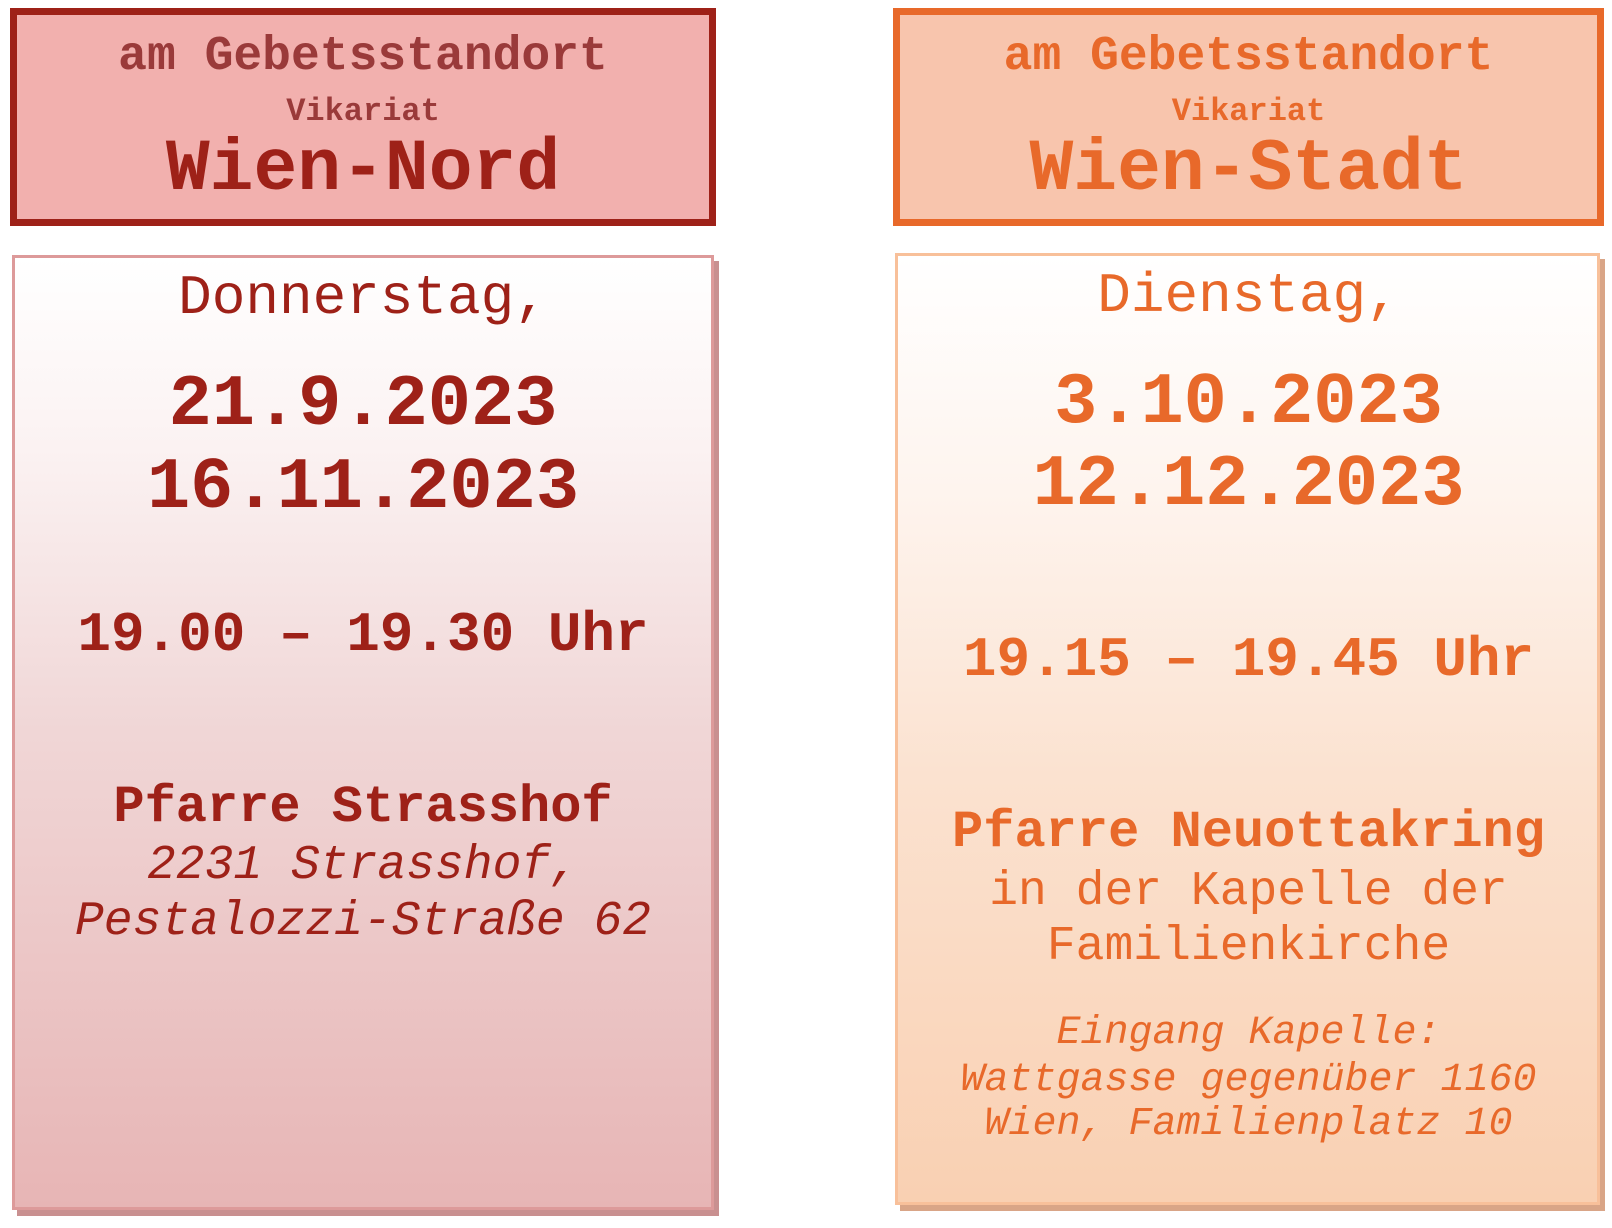  I want to click on date-1: 21.9.2023, so click(363, 405).